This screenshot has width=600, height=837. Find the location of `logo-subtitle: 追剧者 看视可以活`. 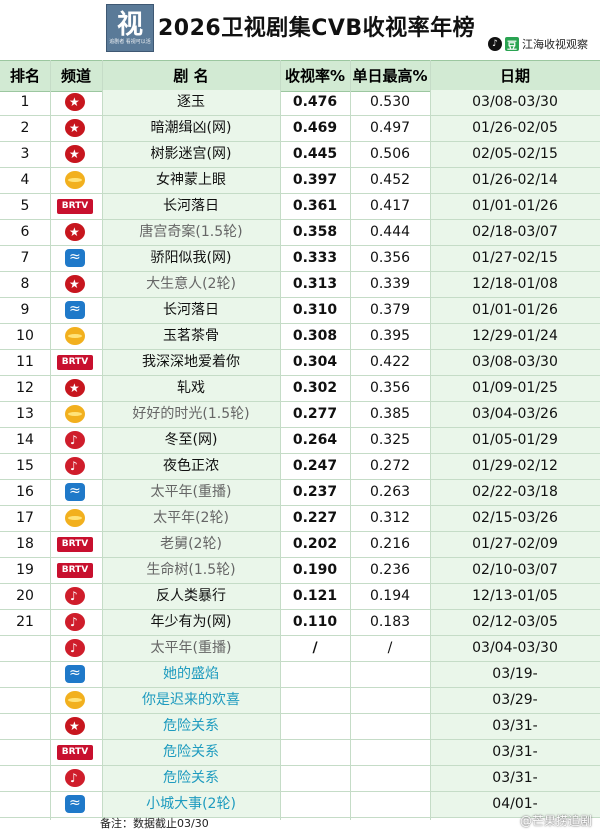

logo-subtitle: 追剧者 看视可以活 is located at coordinates (130, 41).